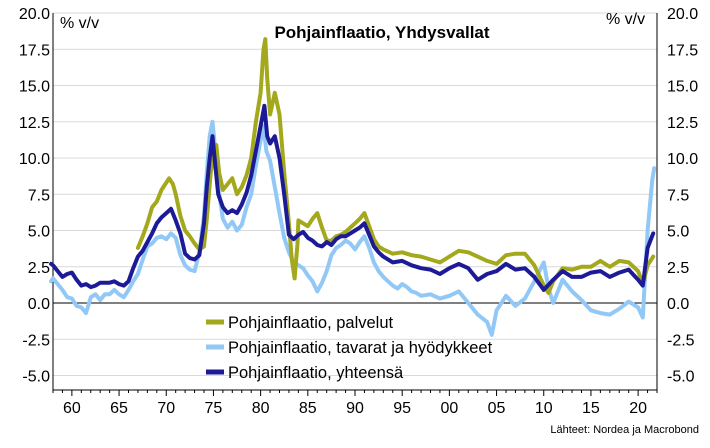 This screenshot has width=710, height=448. Describe the element at coordinates (39, 232) in the screenshot. I see `y-tick-label-left: 5.0` at that location.